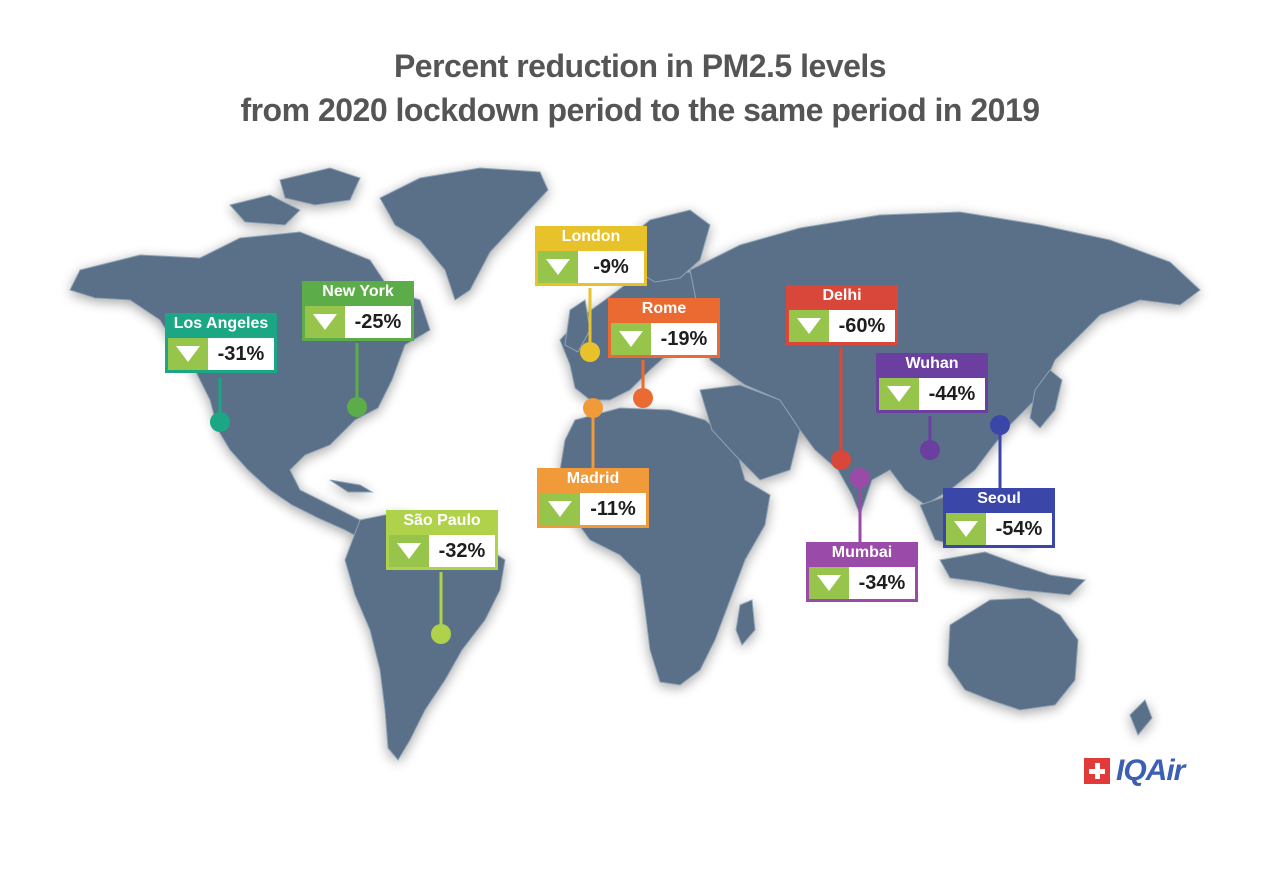 The width and height of the screenshot is (1280, 870). What do you see at coordinates (862, 325) in the screenshot?
I see `reduction-value: -60%` at bounding box center [862, 325].